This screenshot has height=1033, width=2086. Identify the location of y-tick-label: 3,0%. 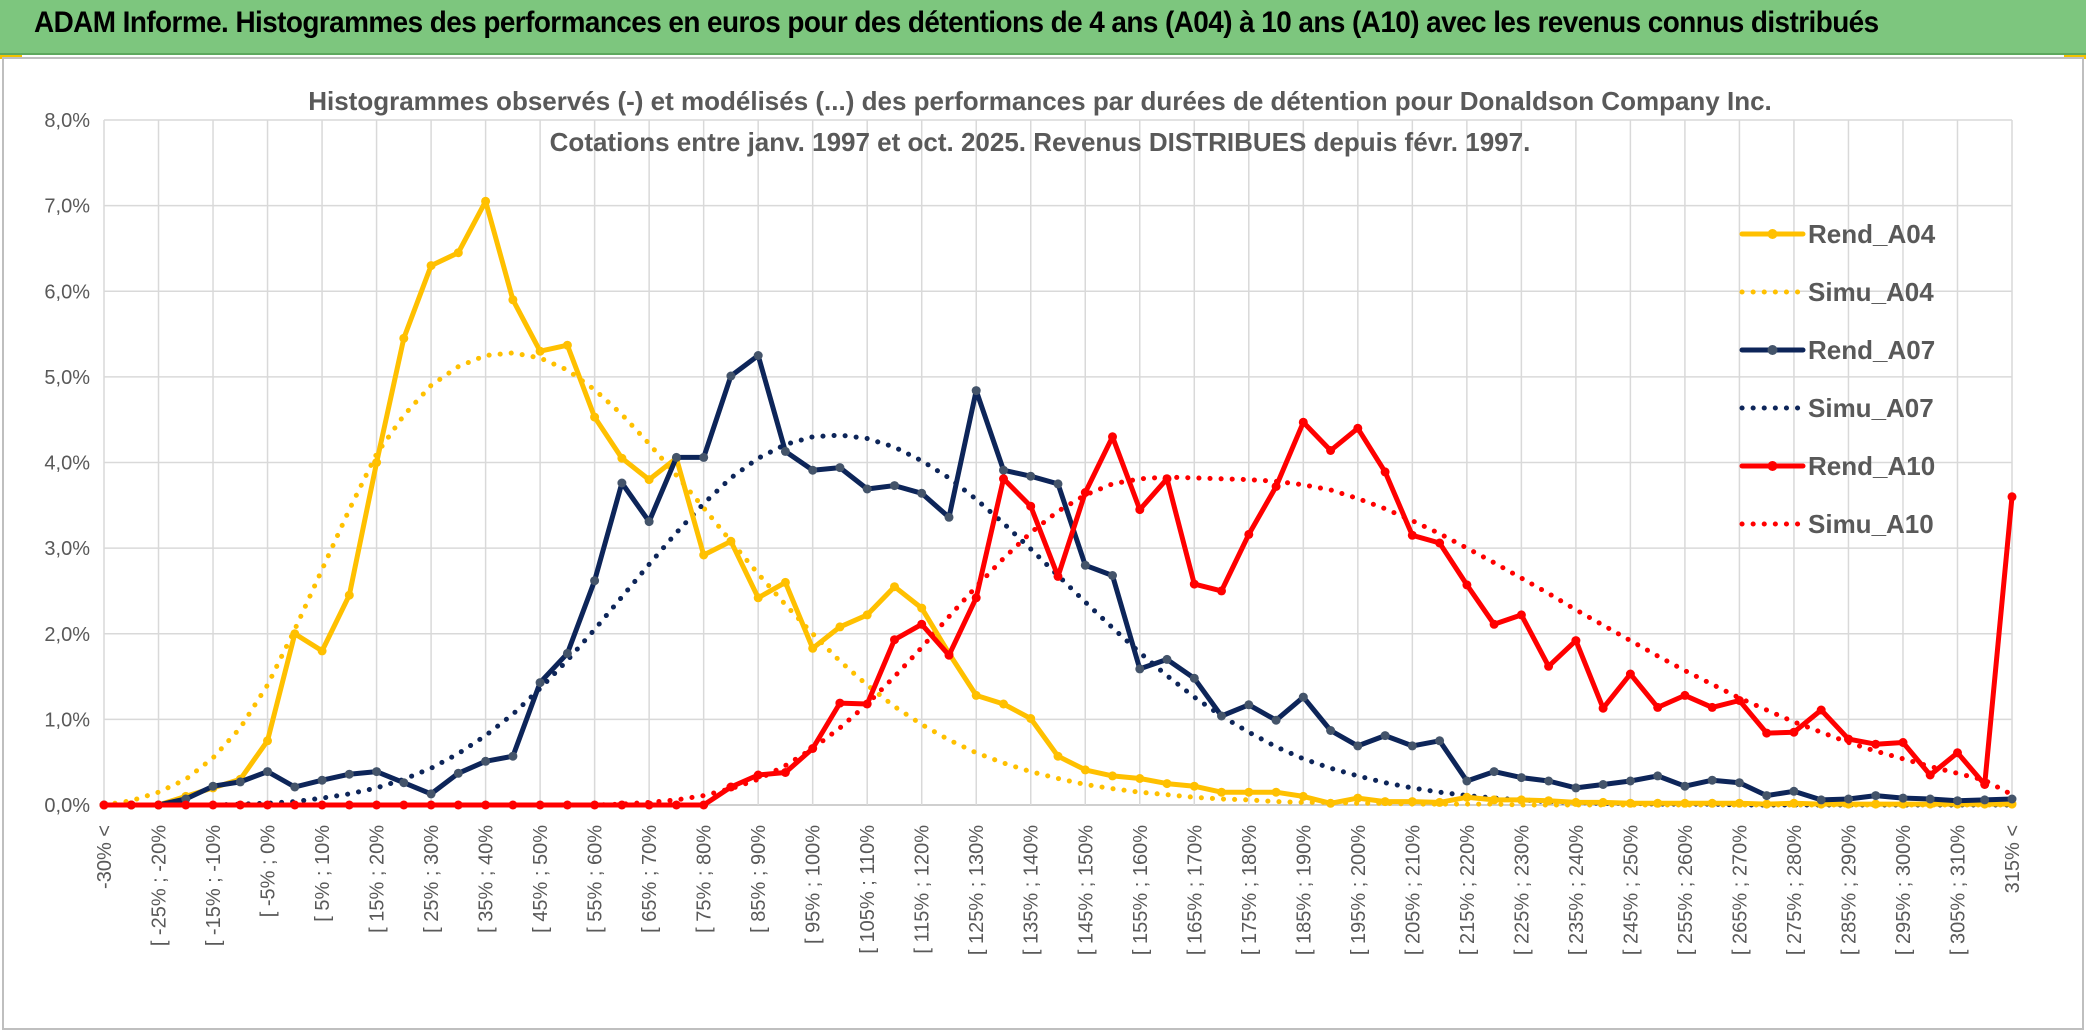
(67, 549).